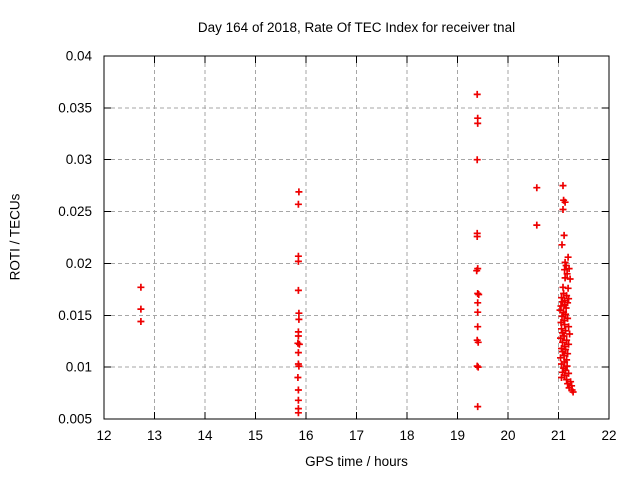 The image size is (640, 480). Describe the element at coordinates (356, 461) in the screenshot. I see `x-axis-label: GPS time / hours` at that location.